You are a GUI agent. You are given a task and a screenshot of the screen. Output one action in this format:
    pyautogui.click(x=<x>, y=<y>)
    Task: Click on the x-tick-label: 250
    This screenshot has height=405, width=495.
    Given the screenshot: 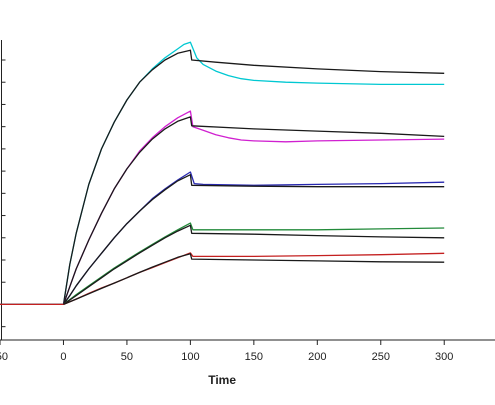 What is the action you would take?
    pyautogui.click(x=381, y=357)
    